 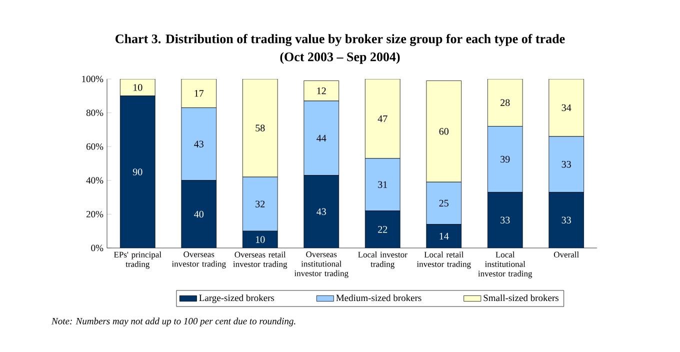 What do you see at coordinates (95, 146) in the screenshot?
I see `y-tick-label: 60%` at bounding box center [95, 146].